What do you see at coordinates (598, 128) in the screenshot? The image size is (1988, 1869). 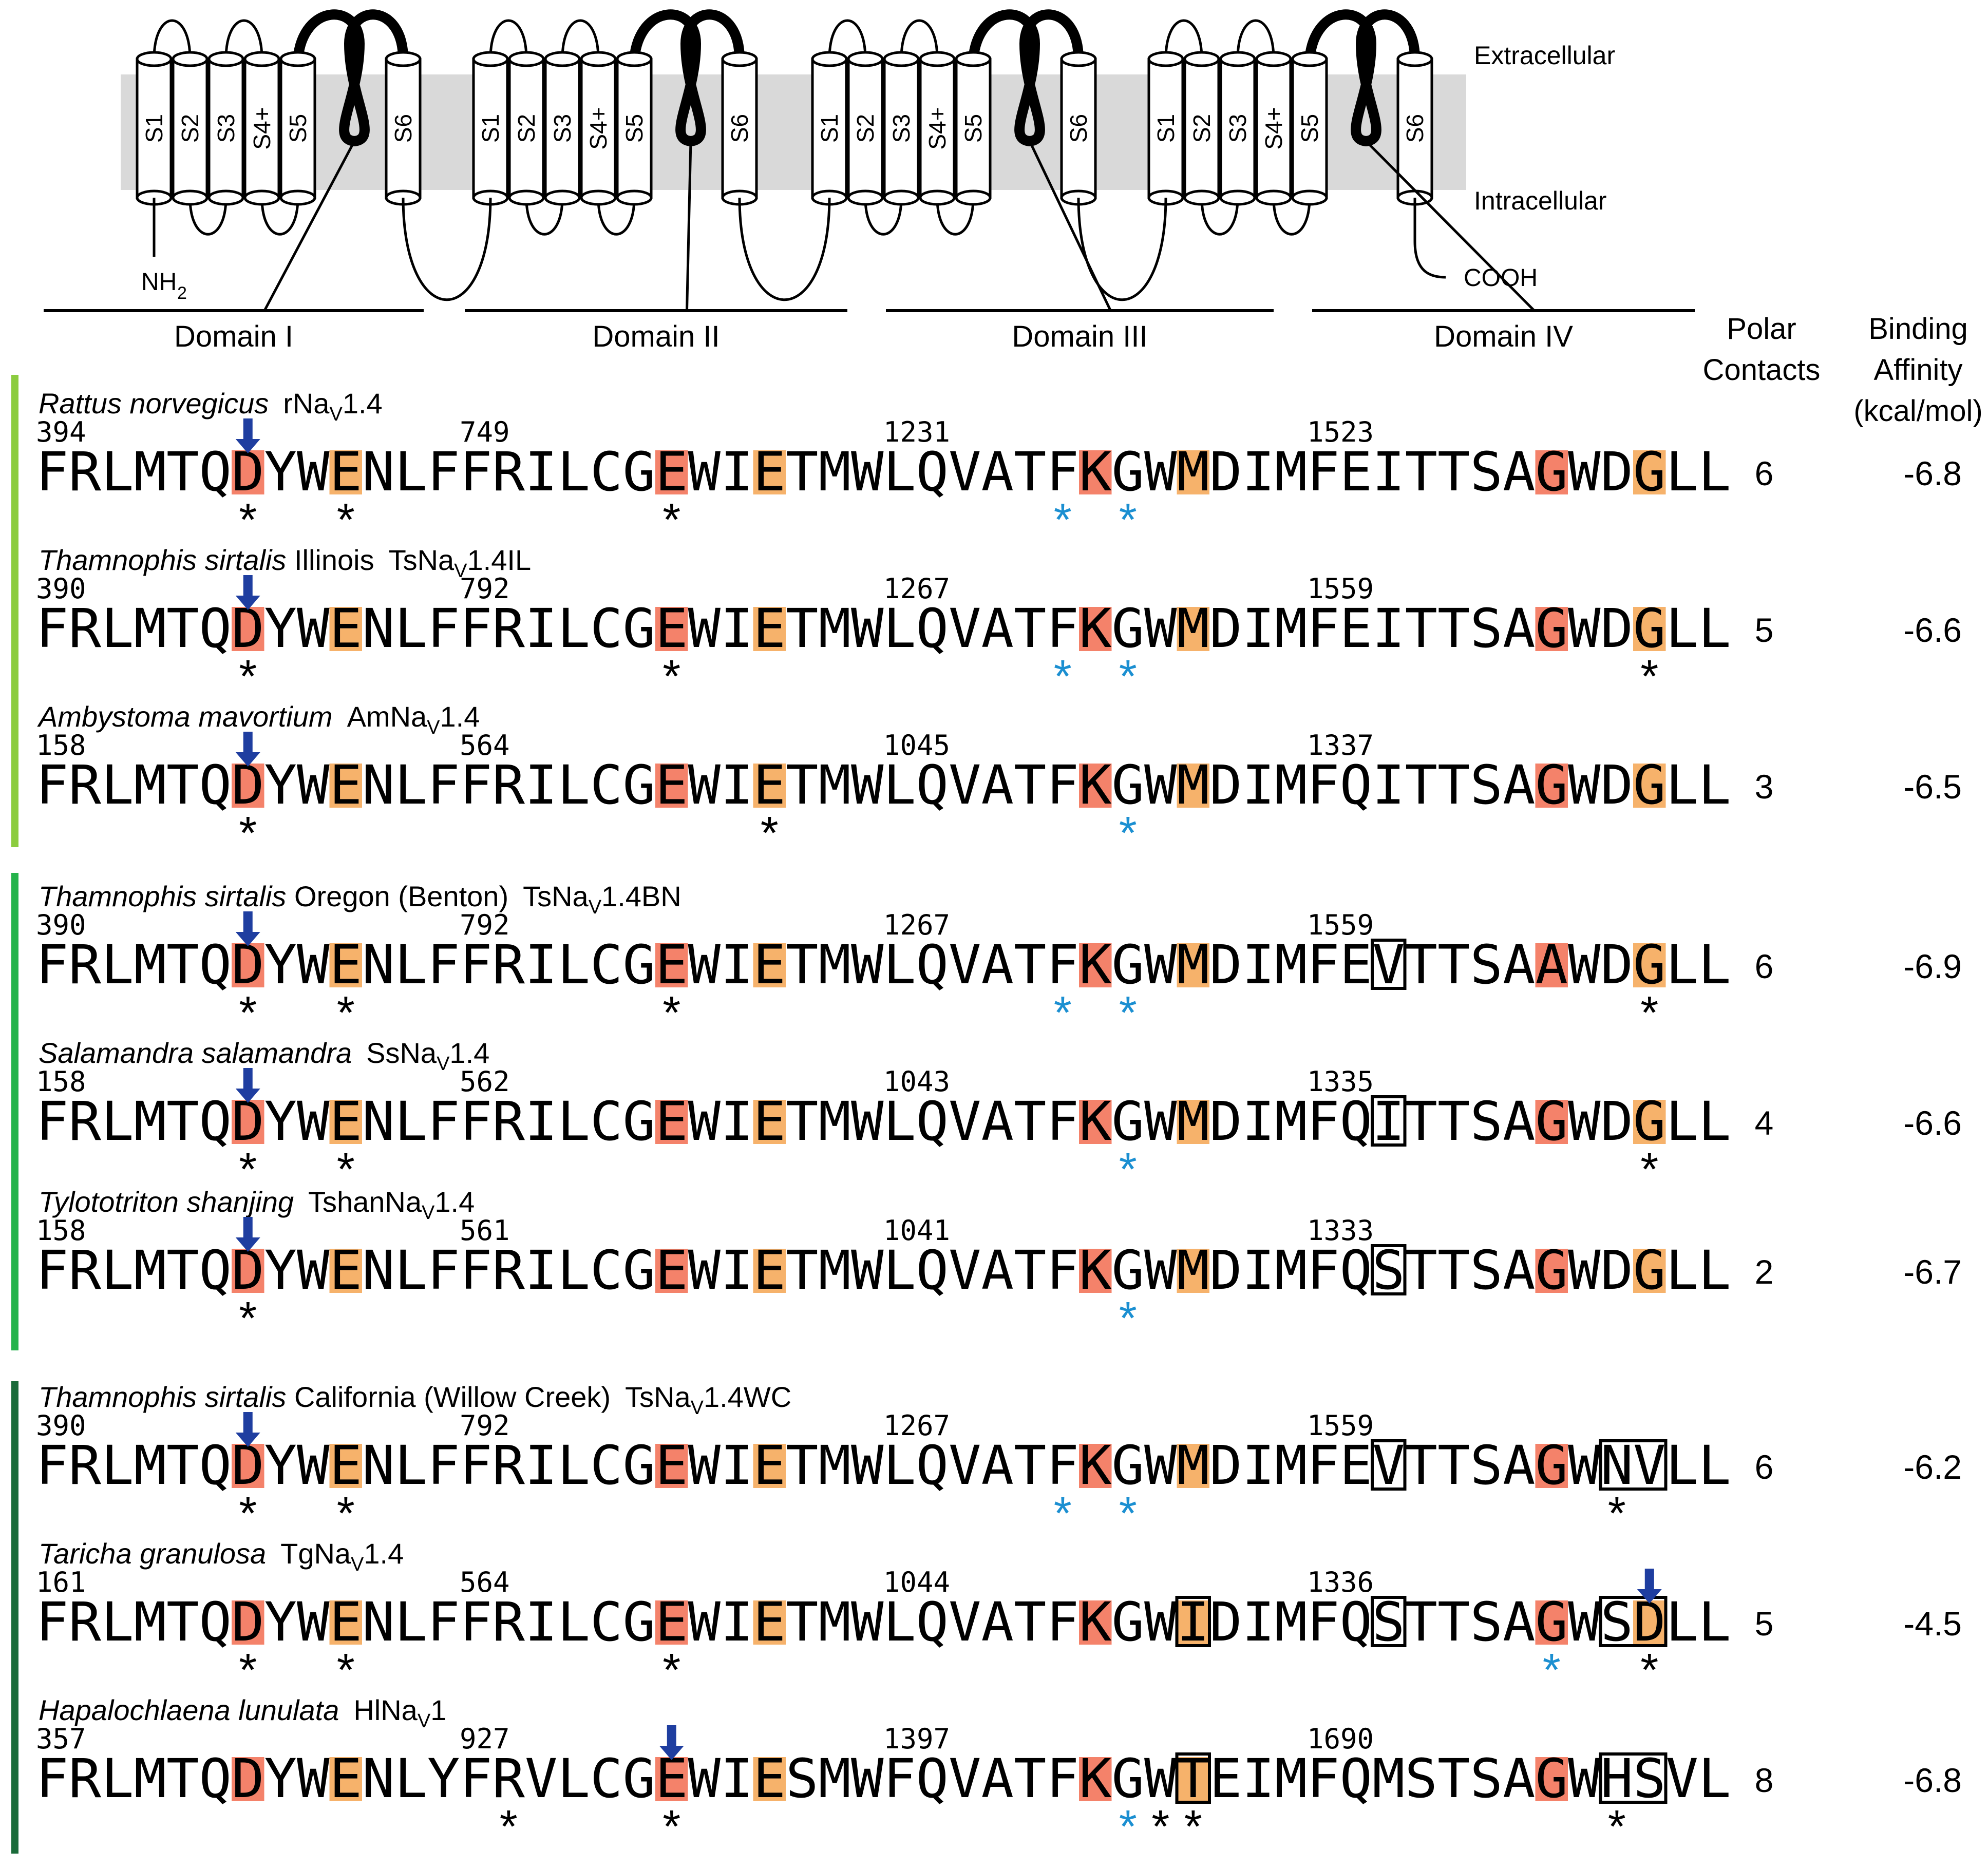 I see `helix-label: S4+` at bounding box center [598, 128].